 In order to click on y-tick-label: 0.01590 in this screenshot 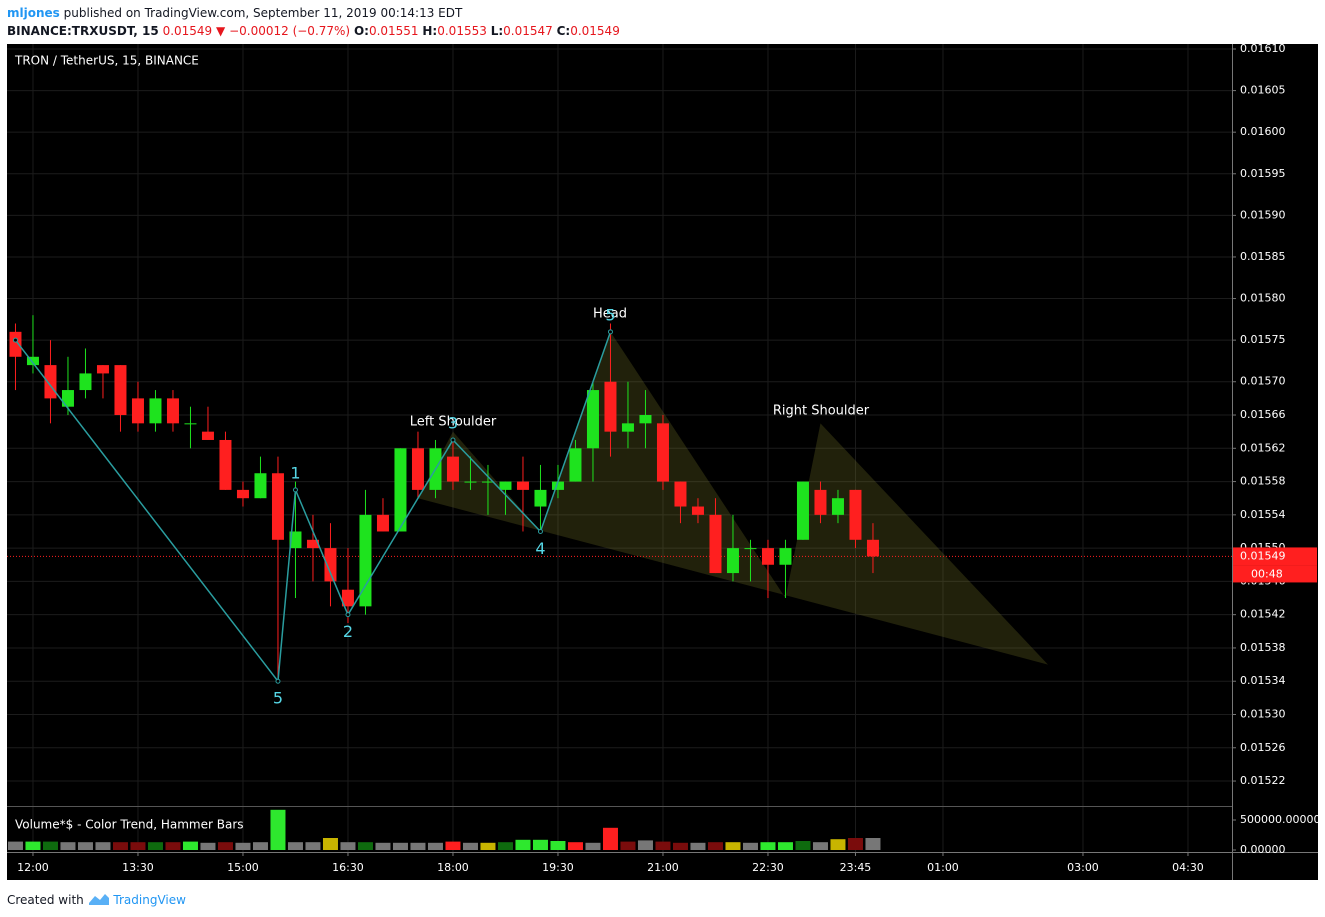, I will do `click(1263, 214)`.